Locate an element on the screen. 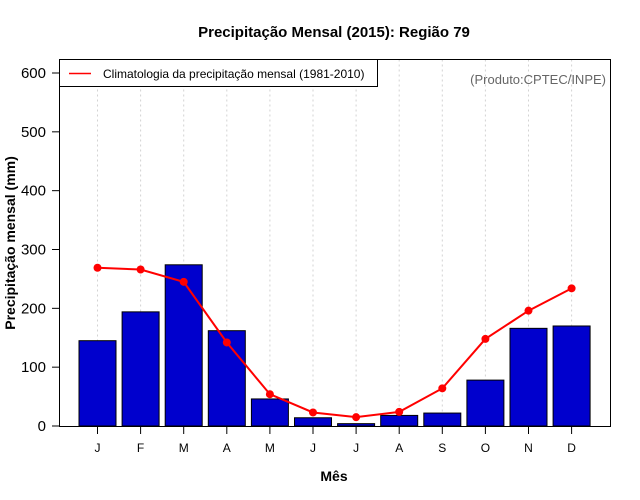 This screenshot has height=500, width=640. legend-box is located at coordinates (218, 73).